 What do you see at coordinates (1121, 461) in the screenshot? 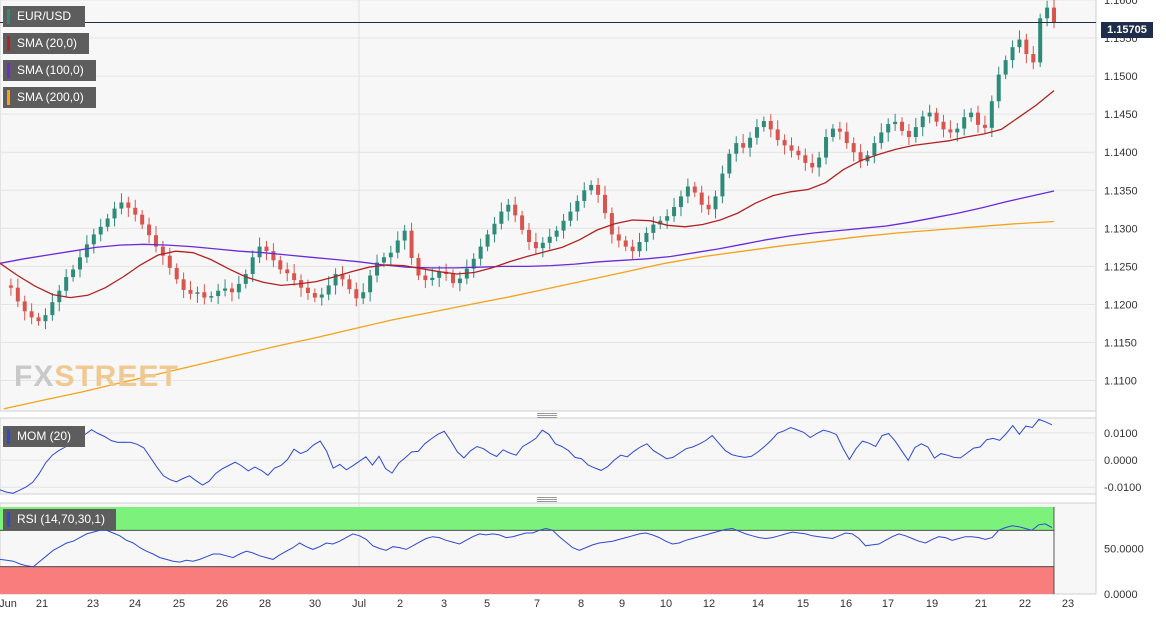
I see `mom-tick-label: 0.0000` at bounding box center [1121, 461].